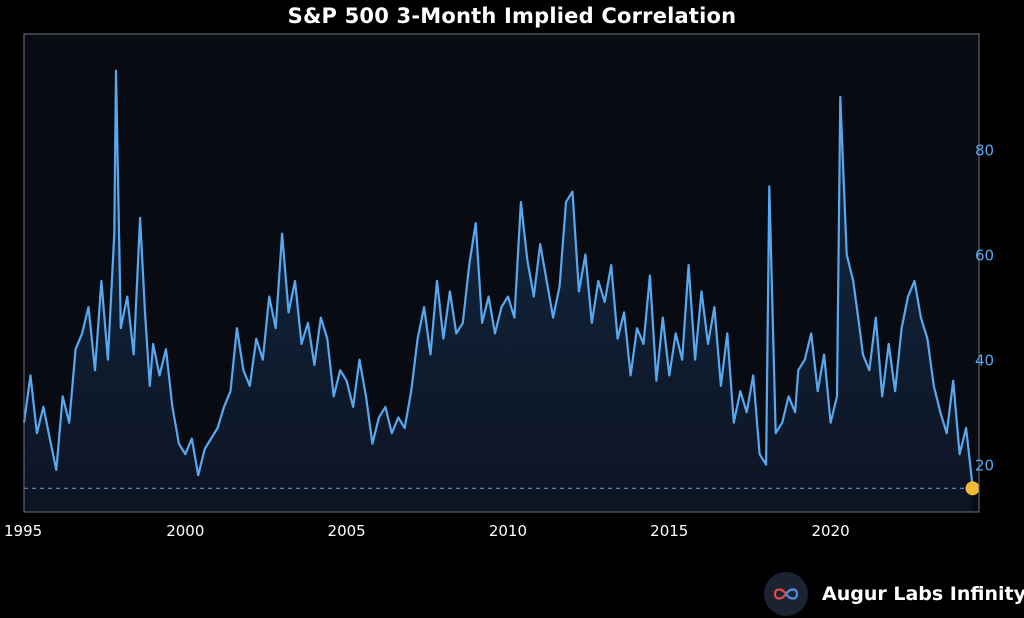 Image resolution: width=1024 pixels, height=618 pixels. Describe the element at coordinates (185, 531) in the screenshot. I see `x-tick-label: 2000` at that location.